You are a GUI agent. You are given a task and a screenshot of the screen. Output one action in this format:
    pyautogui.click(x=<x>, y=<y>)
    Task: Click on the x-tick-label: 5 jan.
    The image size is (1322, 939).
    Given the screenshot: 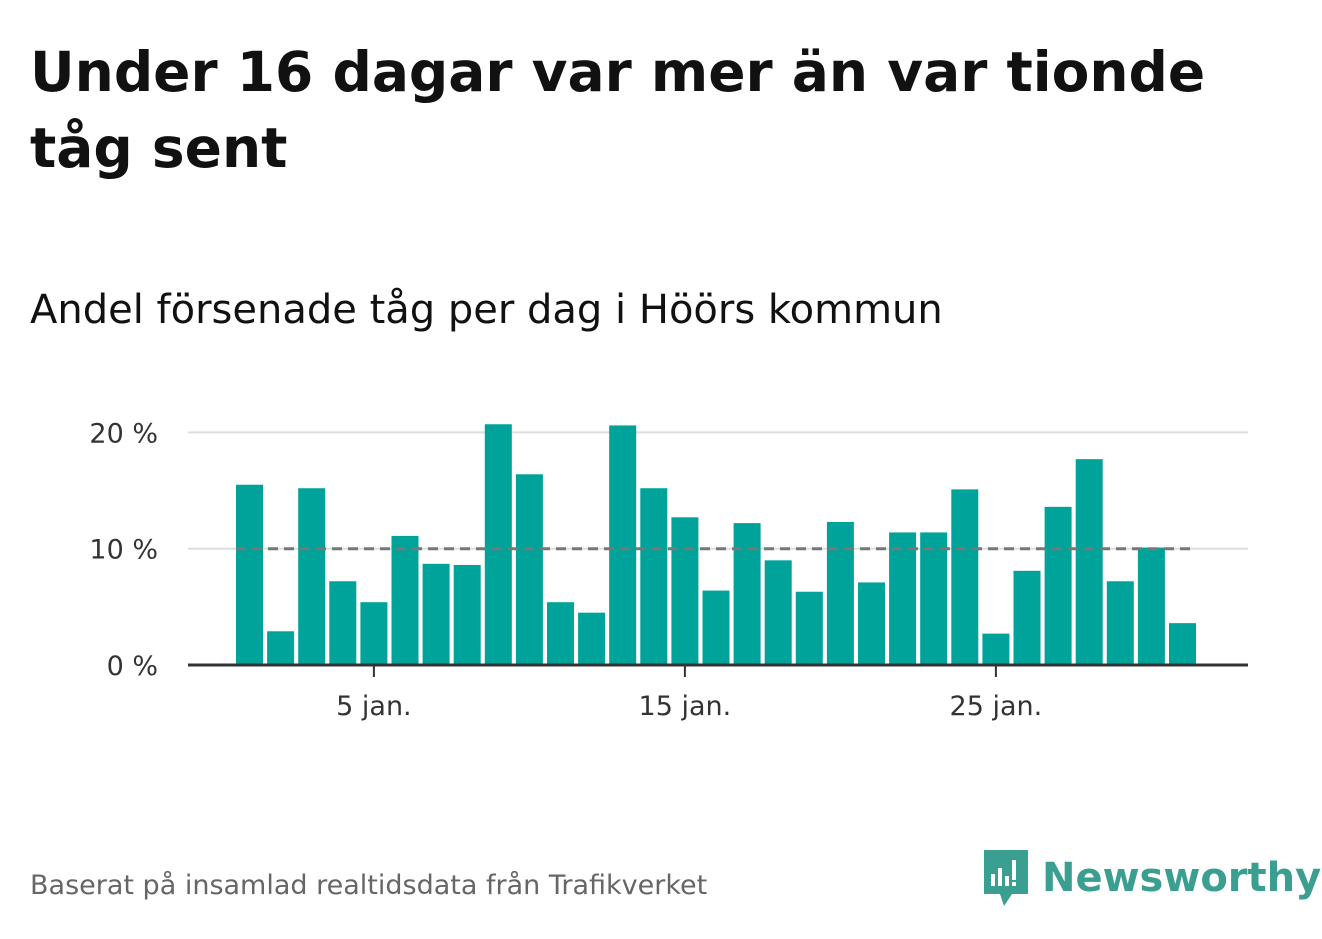 What is the action you would take?
    pyautogui.click(x=374, y=706)
    